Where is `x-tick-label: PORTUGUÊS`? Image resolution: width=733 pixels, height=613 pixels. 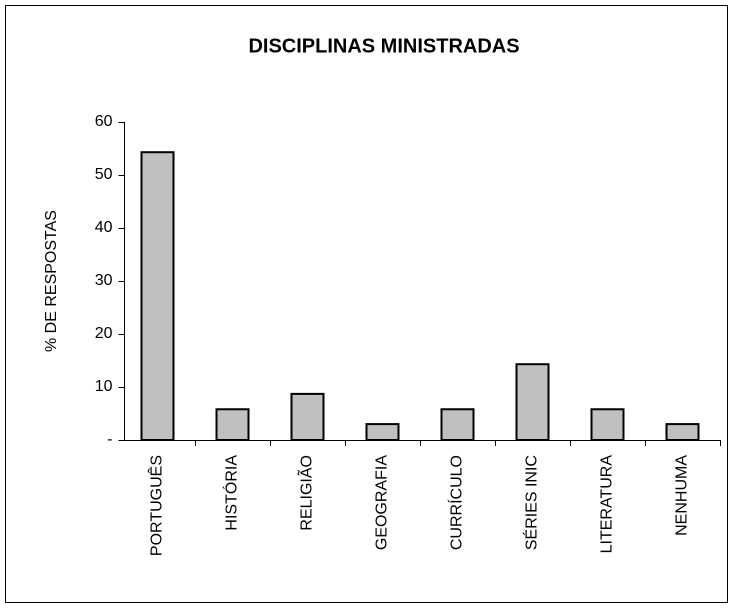 x-tick-label: PORTUGUÊS is located at coordinates (156, 505).